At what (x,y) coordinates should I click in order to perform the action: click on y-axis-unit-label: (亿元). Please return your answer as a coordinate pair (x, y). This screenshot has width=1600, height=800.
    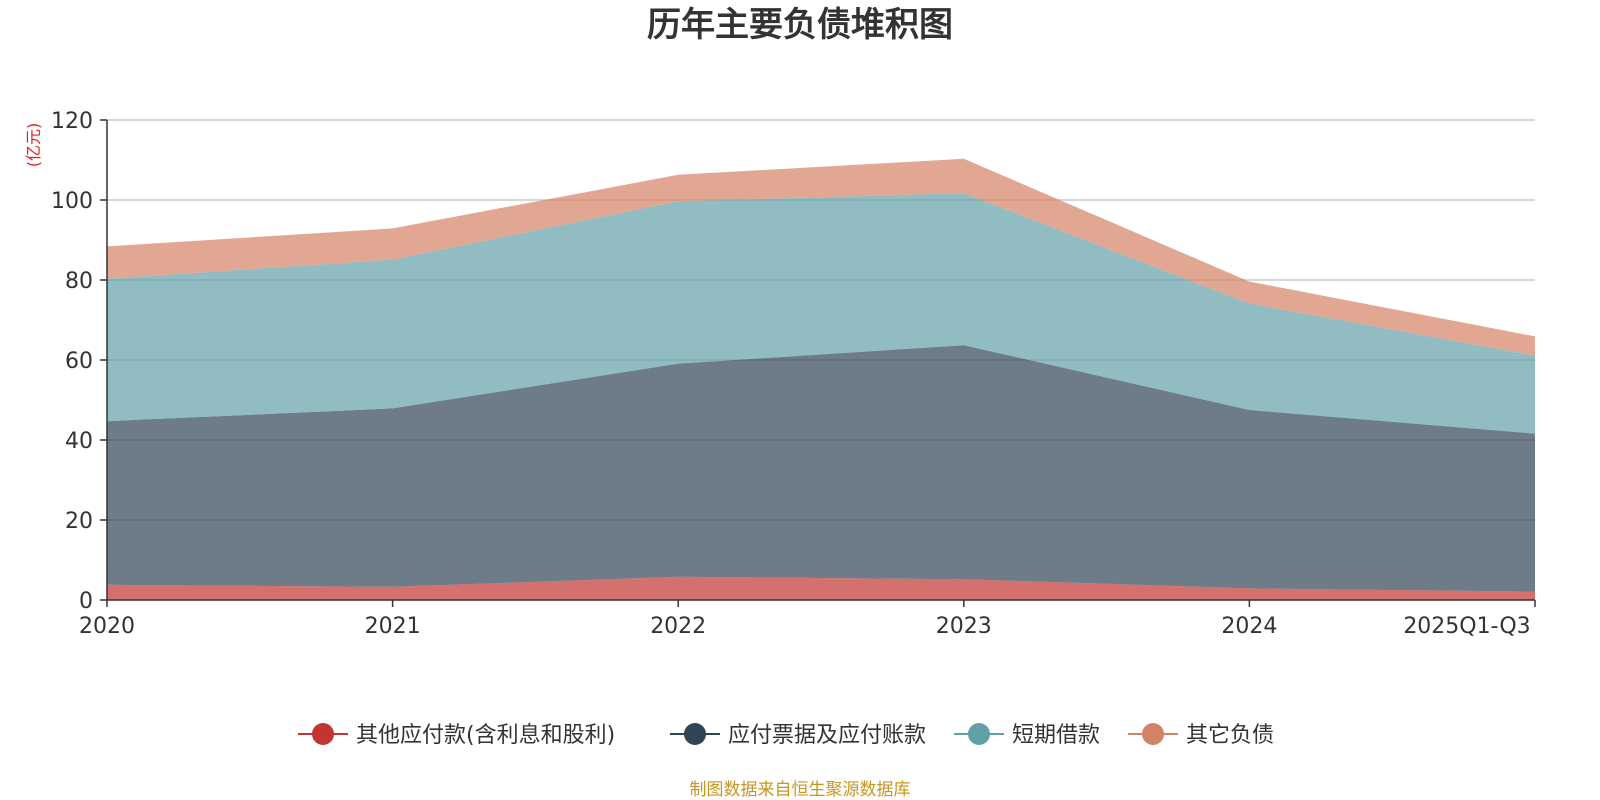
    Looking at the image, I should click on (33, 145).